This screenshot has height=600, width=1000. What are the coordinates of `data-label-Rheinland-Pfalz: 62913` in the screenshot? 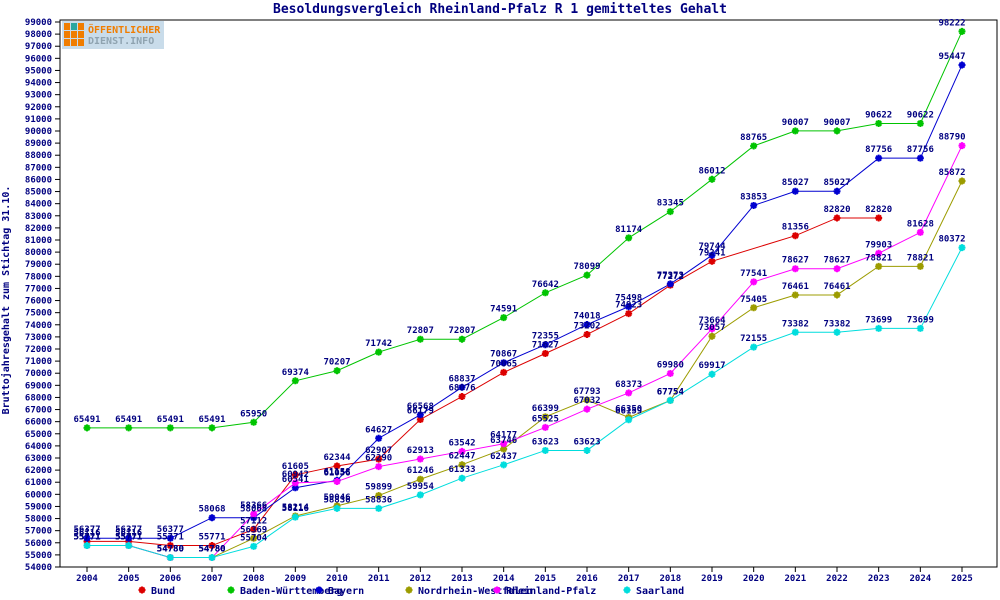 It's located at (420, 451).